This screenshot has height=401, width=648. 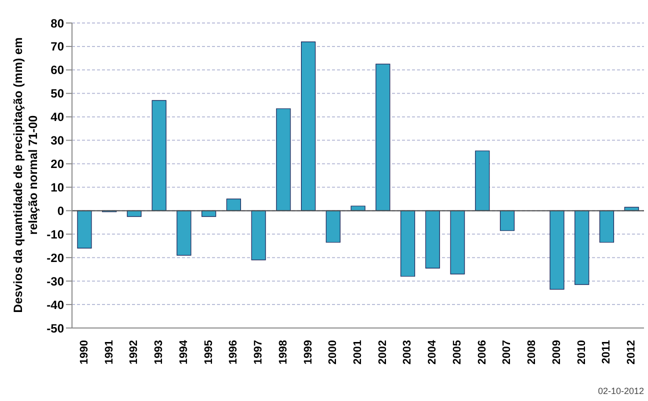 What do you see at coordinates (382, 352) in the screenshot?
I see `x-tick-label: 2002` at bounding box center [382, 352].